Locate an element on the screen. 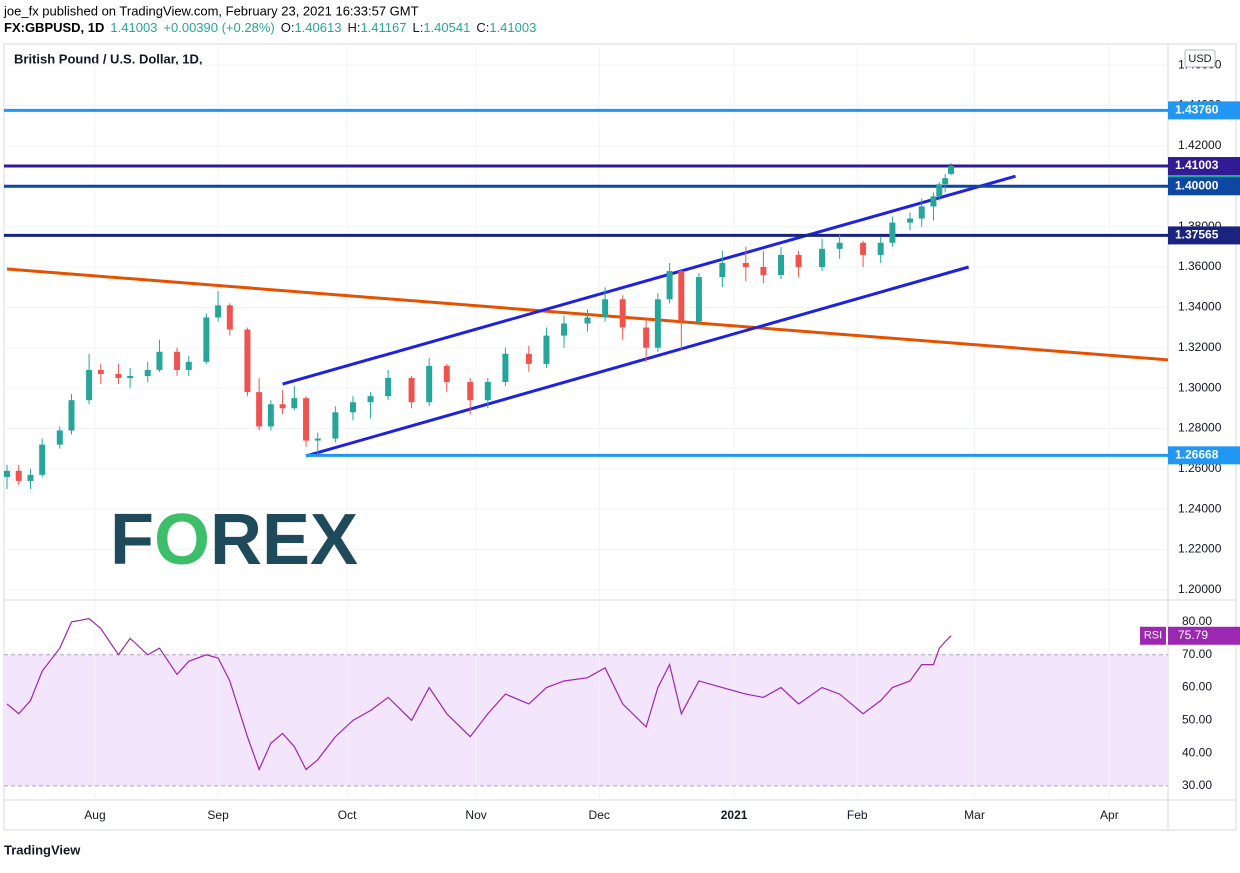  price-badge-label: 1.40000 is located at coordinates (1197, 185).